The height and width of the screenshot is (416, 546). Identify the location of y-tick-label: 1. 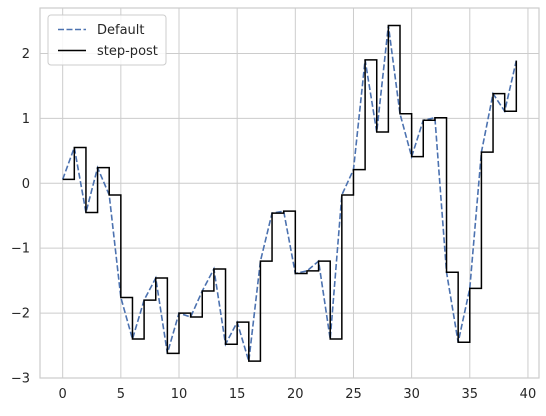
(26, 119).